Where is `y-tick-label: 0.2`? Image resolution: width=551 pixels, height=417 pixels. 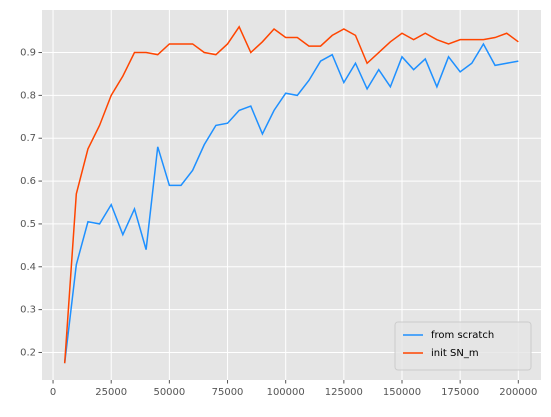 y-tick-label: 0.2 is located at coordinates (28, 352).